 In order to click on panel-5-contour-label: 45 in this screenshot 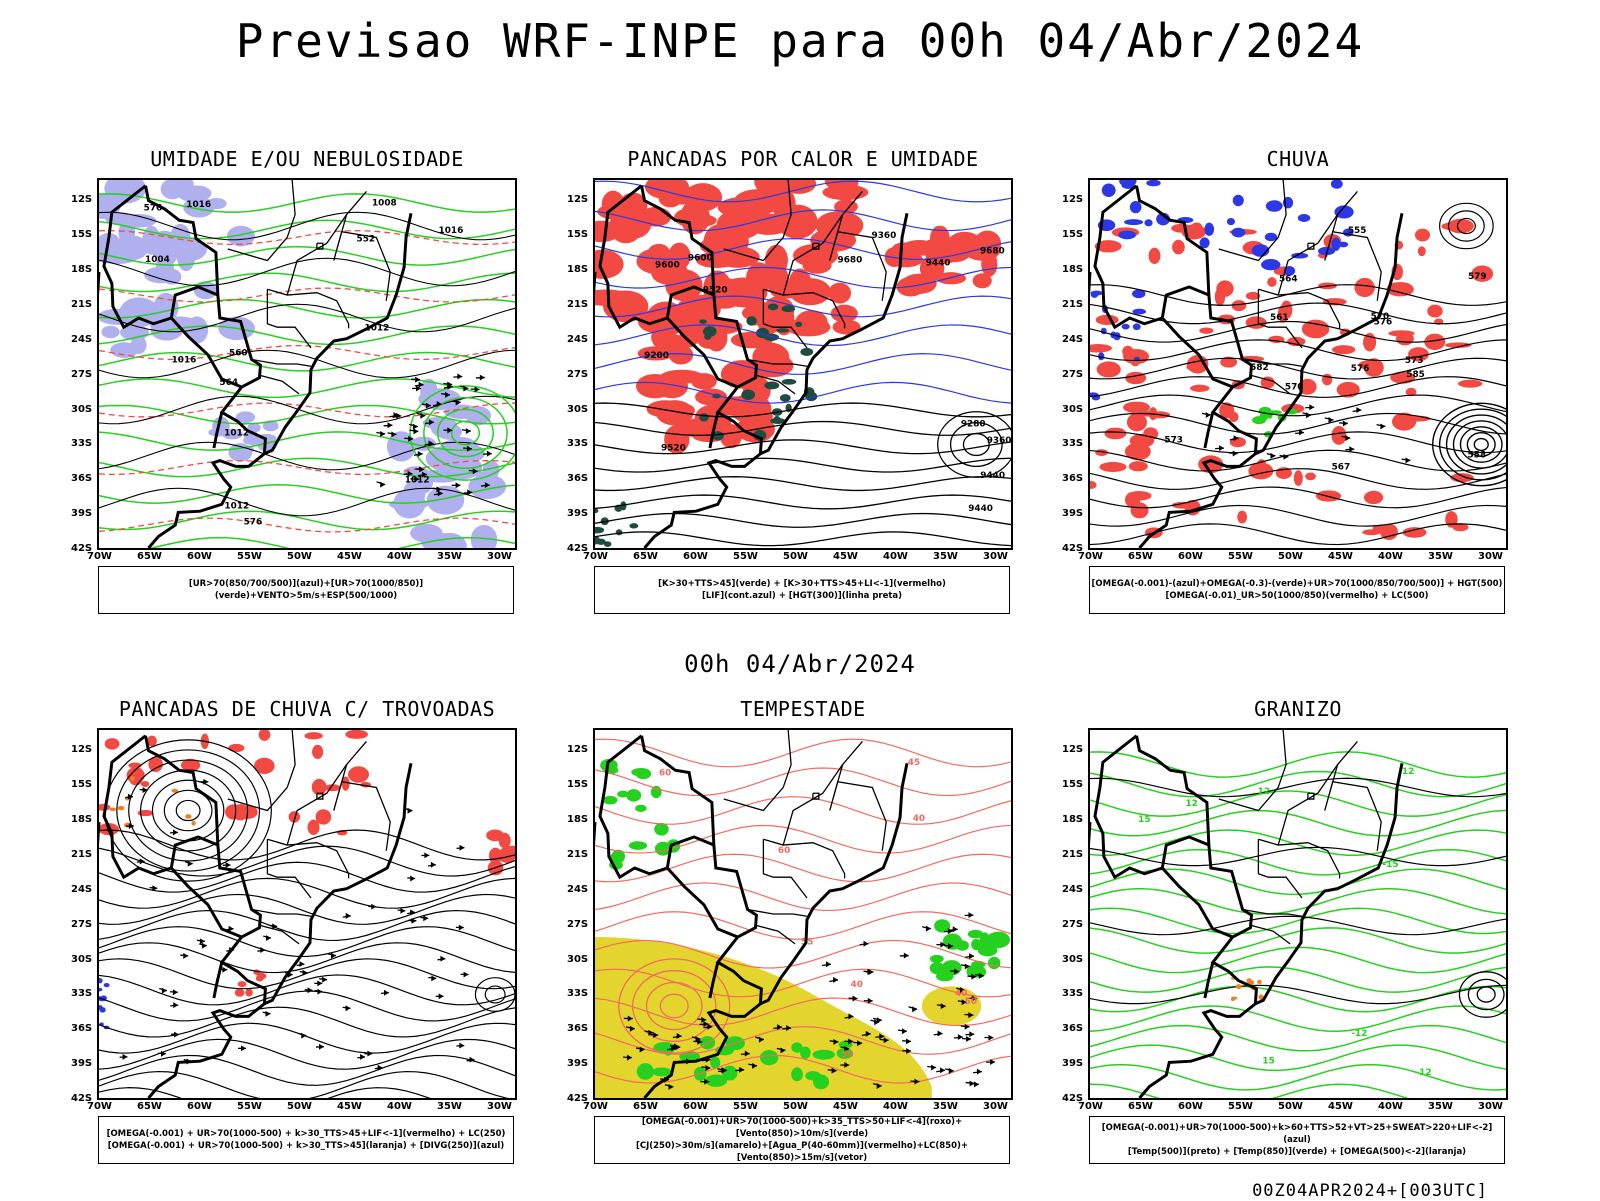, I will do `click(914, 763)`.